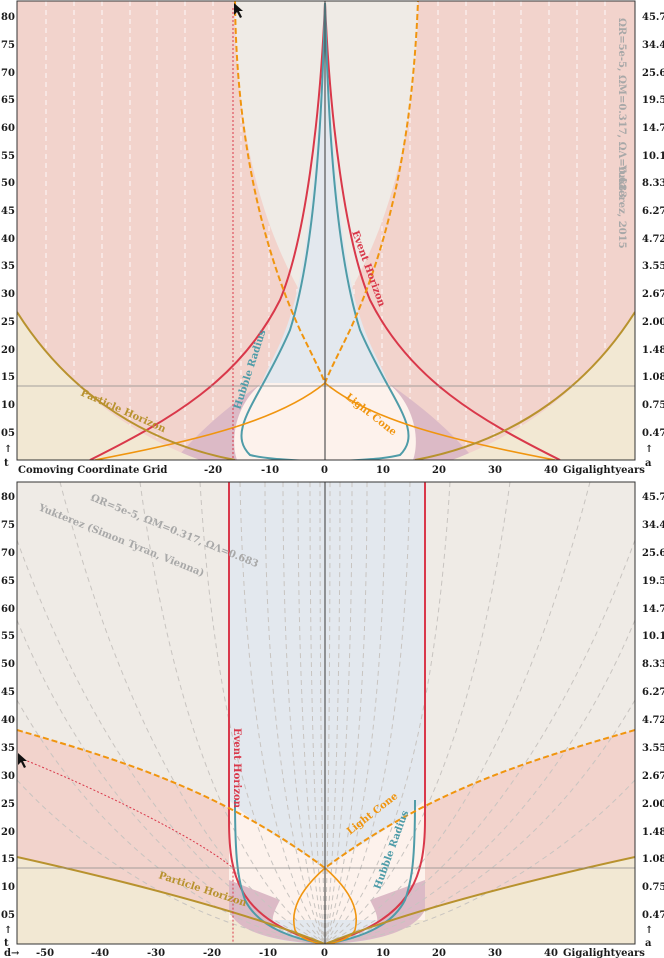  Describe the element at coordinates (653, 832) in the screenshot. I see `svg-text: 1.48` at that location.